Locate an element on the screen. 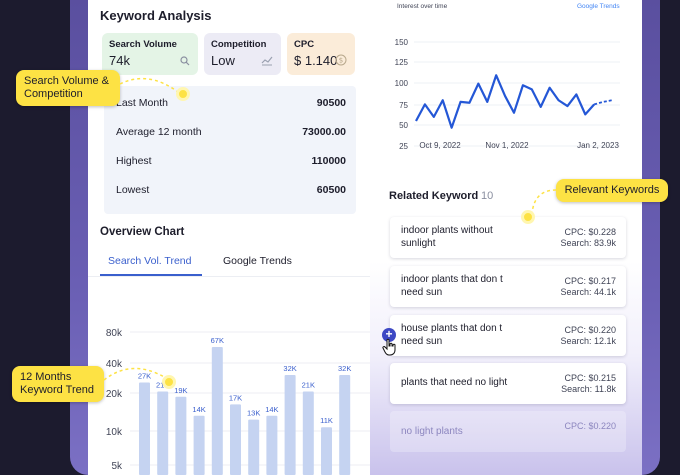  metric-value: Low is located at coordinates (223, 60).